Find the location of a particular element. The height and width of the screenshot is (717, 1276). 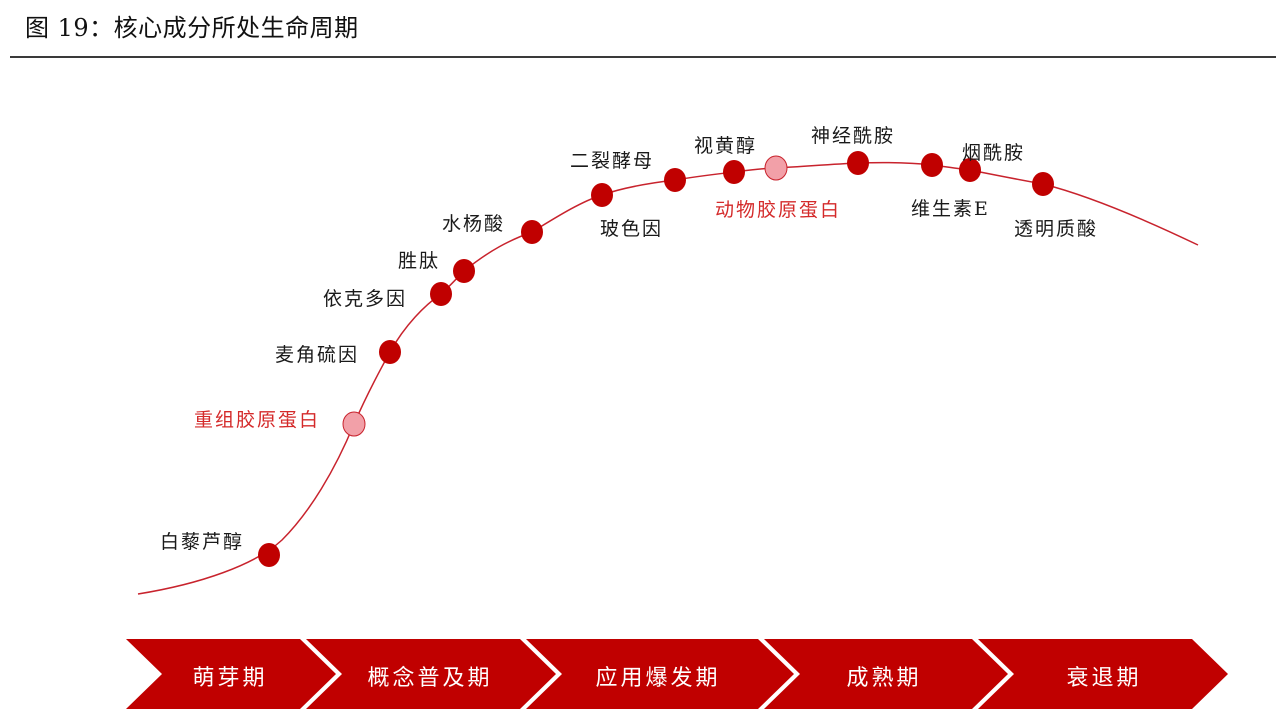

dot-niacinamide is located at coordinates (970, 170).